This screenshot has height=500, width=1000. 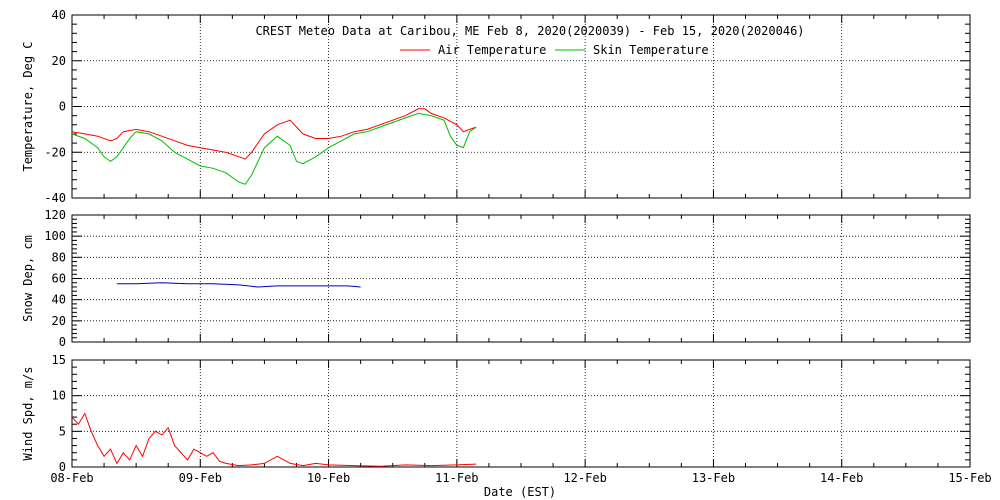 I want to click on y-tick-label: -20, so click(x=55, y=152).